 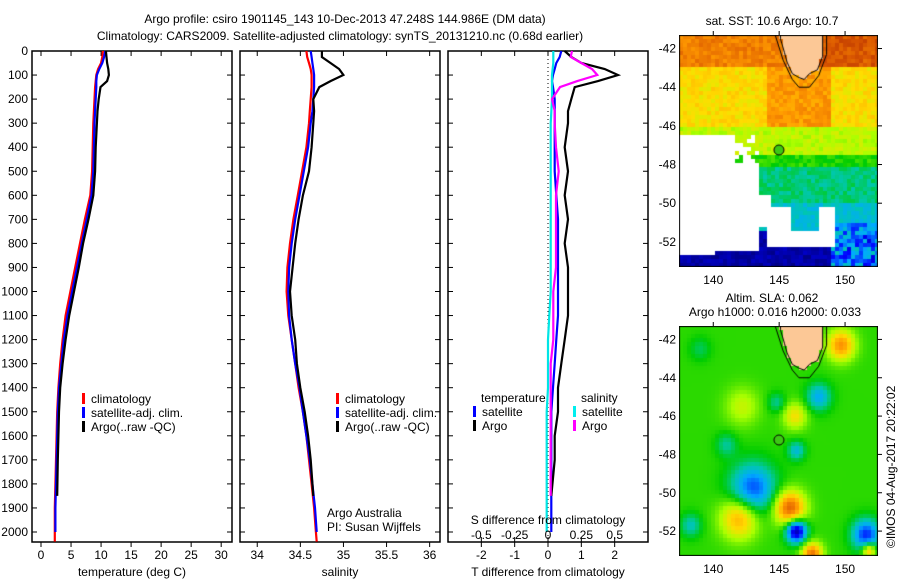 What do you see at coordinates (18, 147) in the screenshot?
I see `y-tick-label: 400` at bounding box center [18, 147].